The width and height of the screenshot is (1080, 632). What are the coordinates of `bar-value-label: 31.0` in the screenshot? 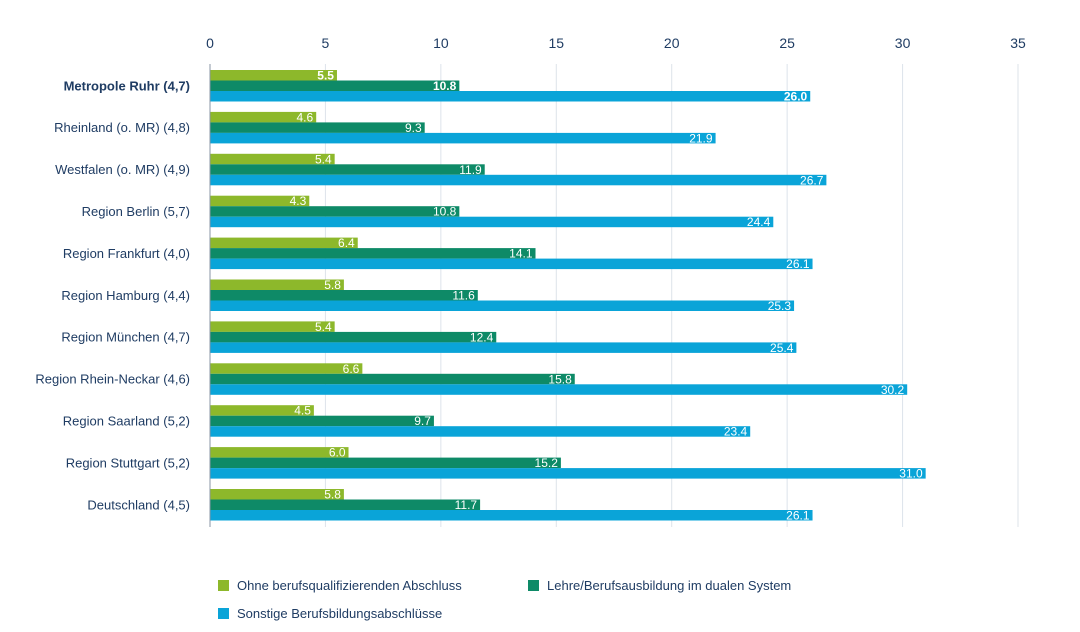 It's located at (911, 474).